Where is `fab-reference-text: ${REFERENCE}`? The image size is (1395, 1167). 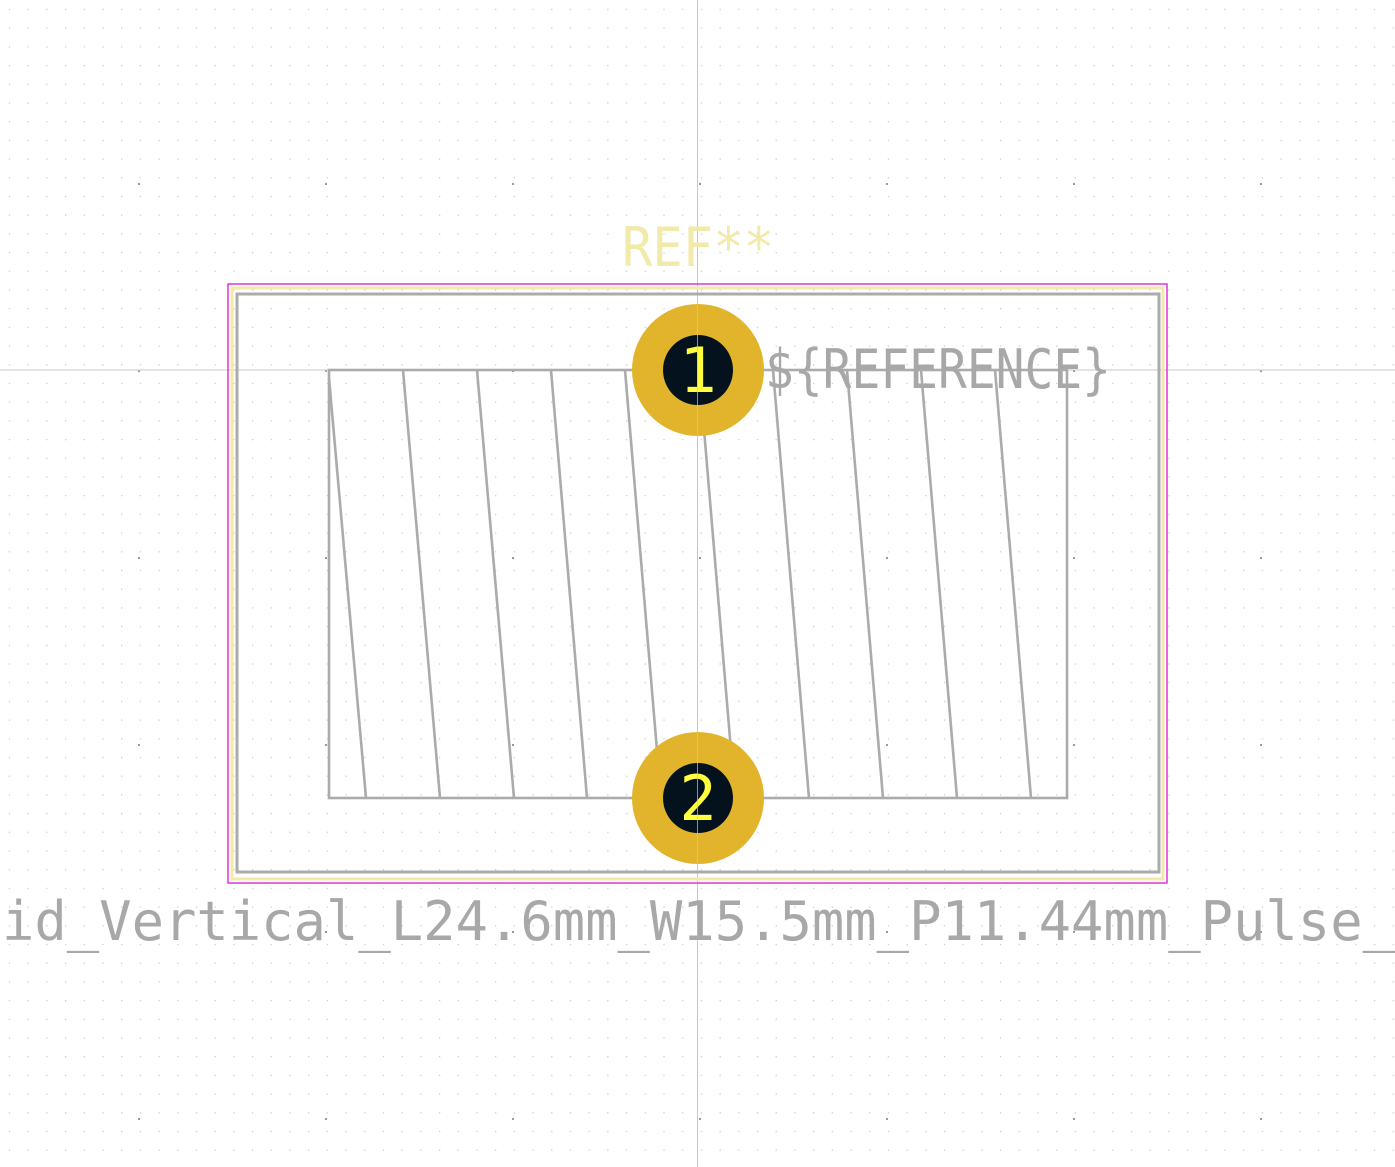 fab-reference-text: ${REFERENCE} is located at coordinates (938, 369).